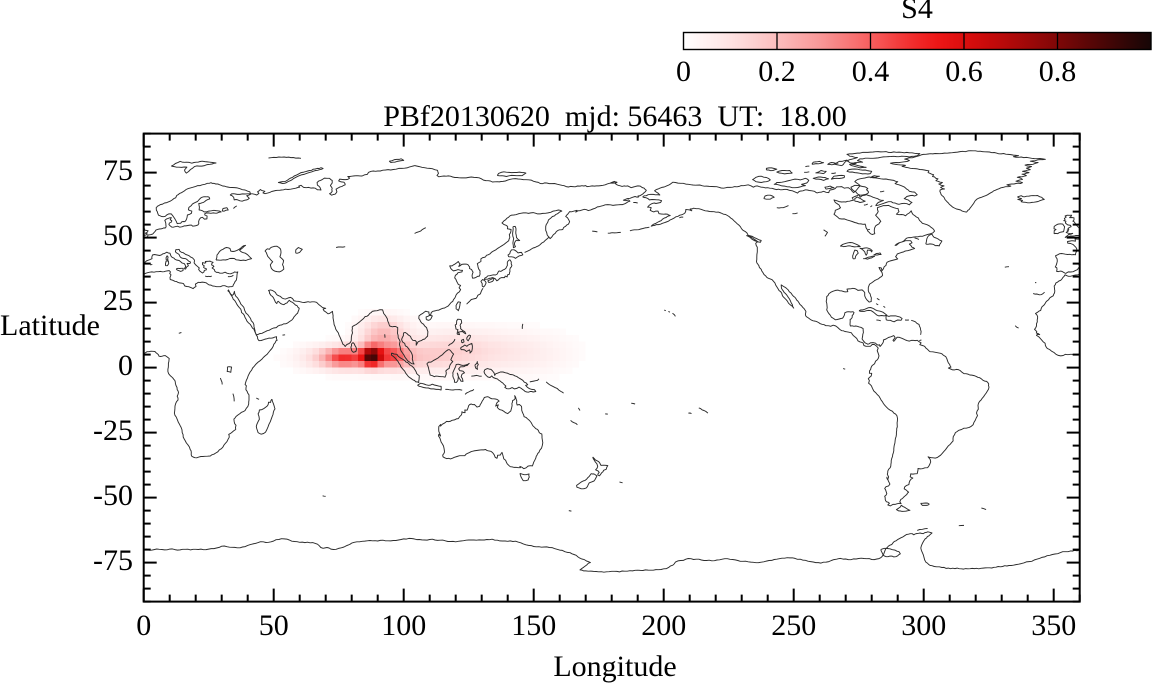 This screenshot has width=1153, height=685. What do you see at coordinates (777, 71) in the screenshot?
I see `svg-text: 0.2` at bounding box center [777, 71].